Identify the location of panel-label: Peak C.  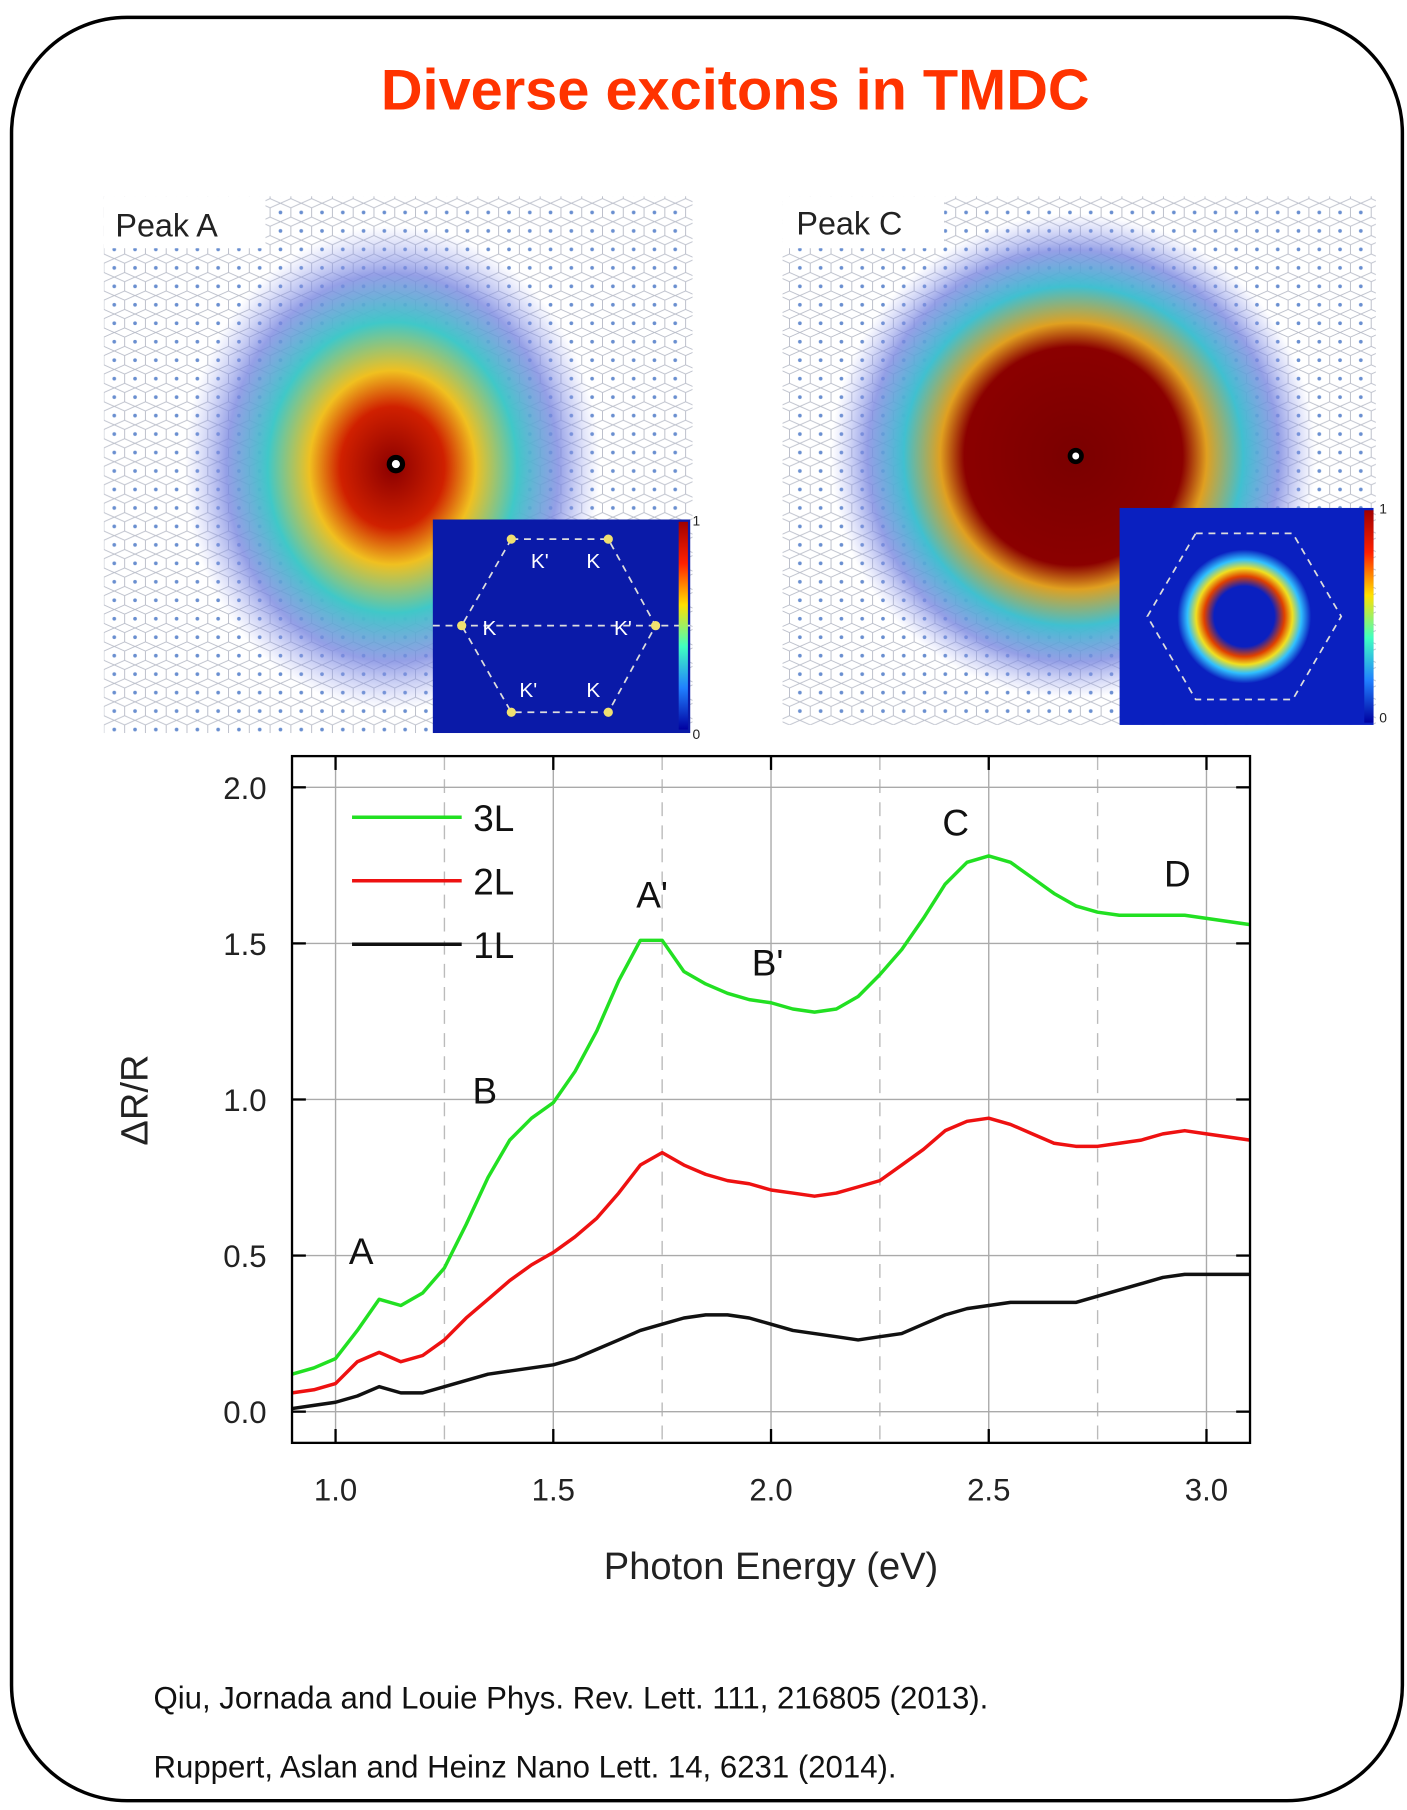
(849, 223).